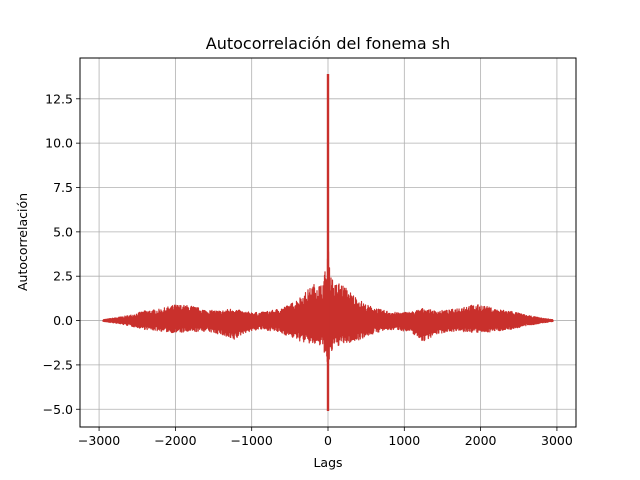 The width and height of the screenshot is (640, 480). I want to click on y-tick-label: 2.5, so click(63, 276).